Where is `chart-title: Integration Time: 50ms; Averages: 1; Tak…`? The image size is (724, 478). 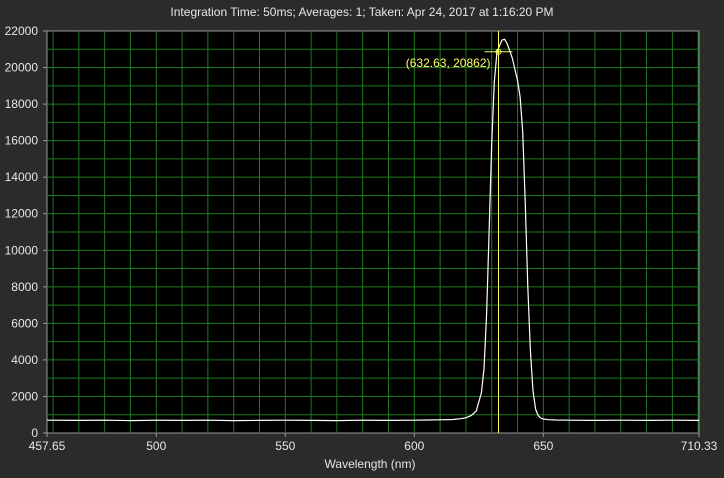
chart-title: Integration Time: 50ms; Averages: 1; Tak… is located at coordinates (362, 12).